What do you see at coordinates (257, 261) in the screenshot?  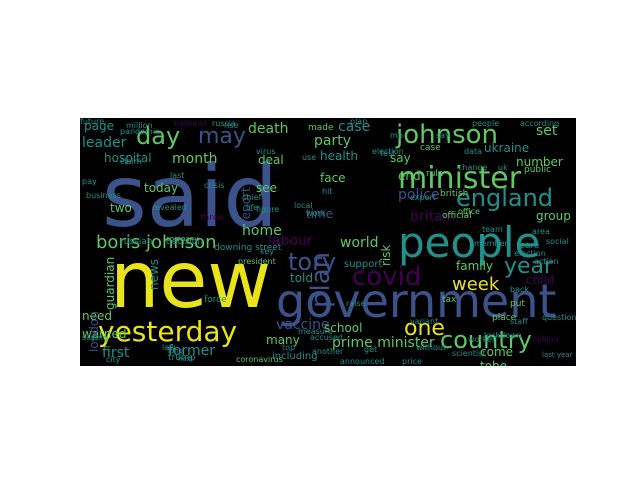 I see `word-president: president` at bounding box center [257, 261].